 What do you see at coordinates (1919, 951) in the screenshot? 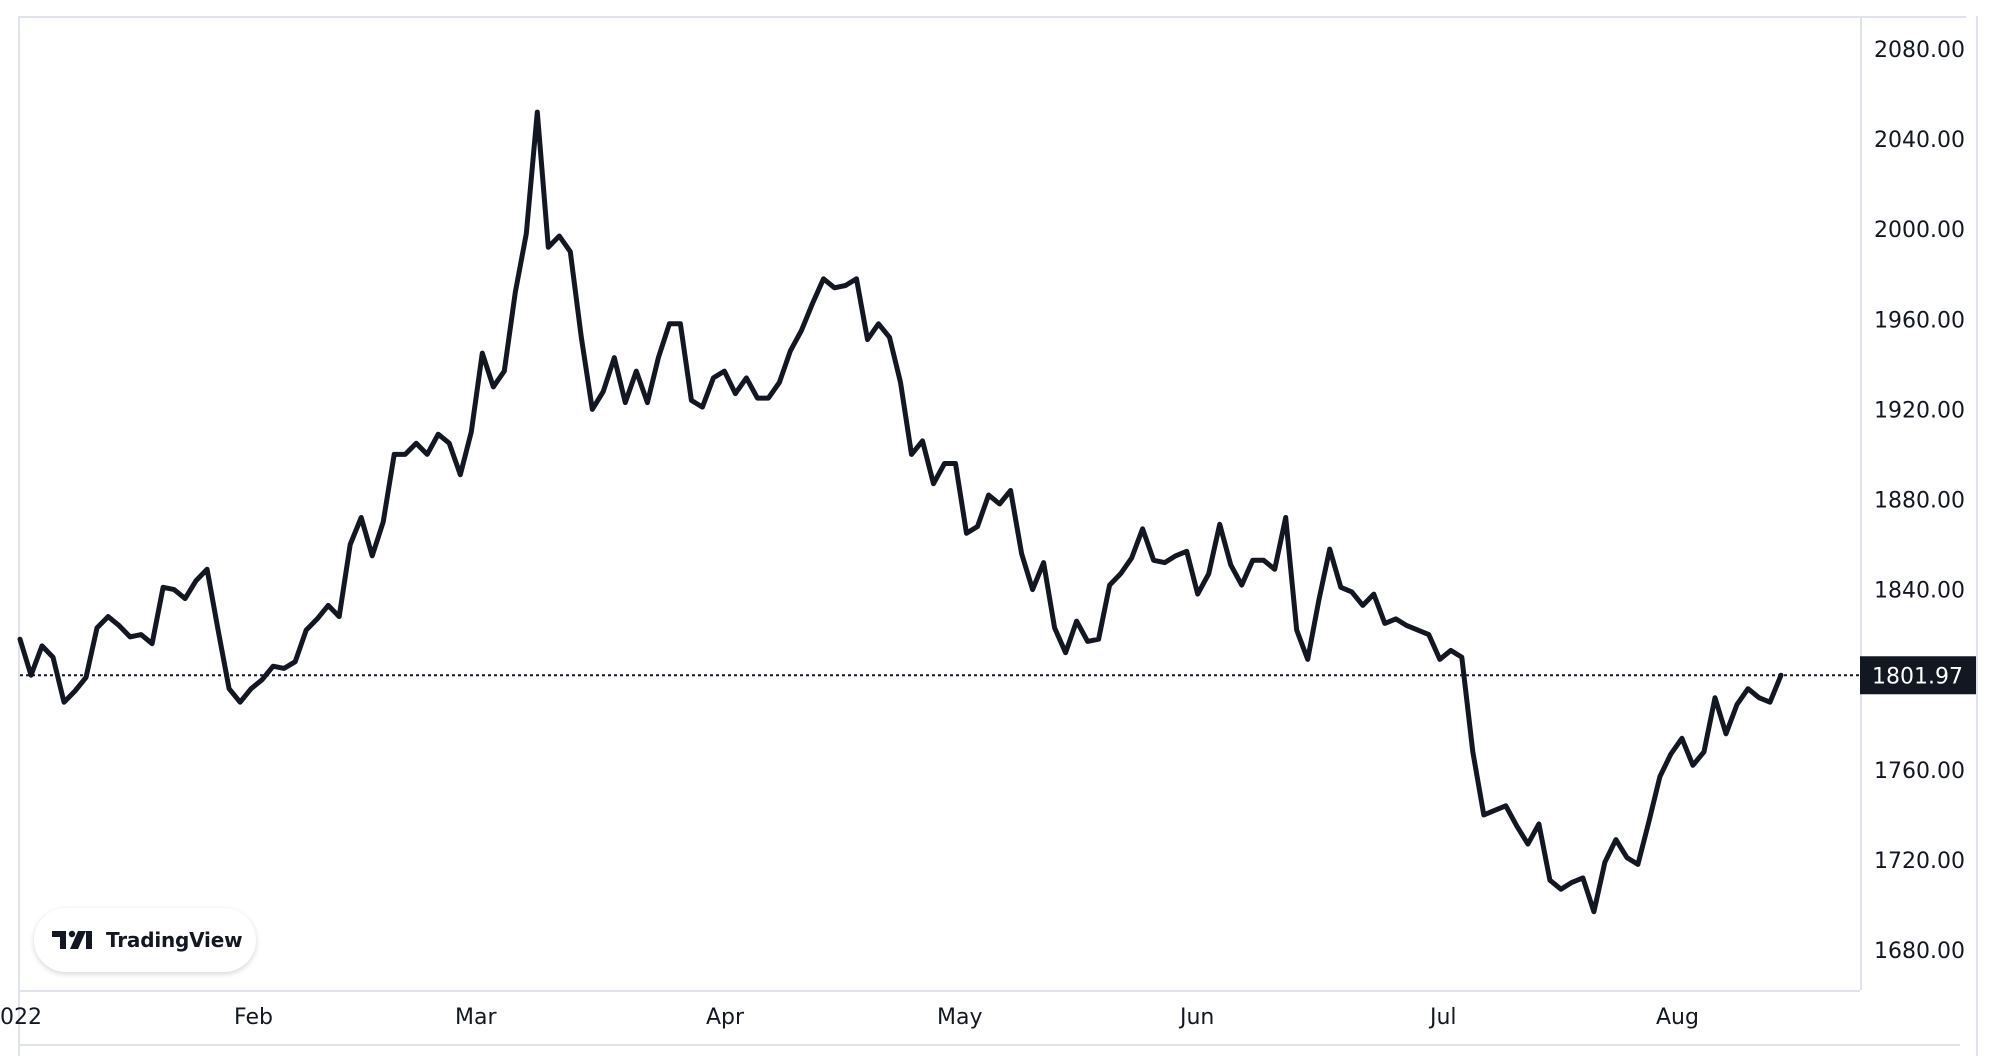
I see `price-tick-label: 1680.00` at bounding box center [1919, 951].